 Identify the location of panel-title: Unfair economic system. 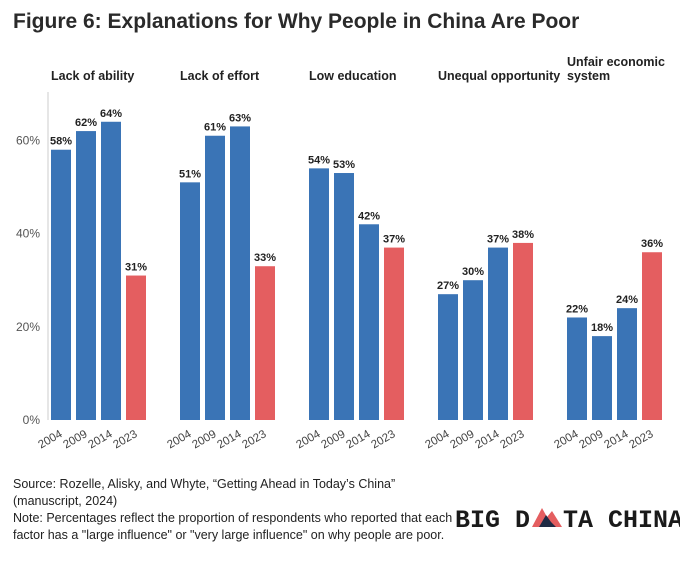
(616, 69).